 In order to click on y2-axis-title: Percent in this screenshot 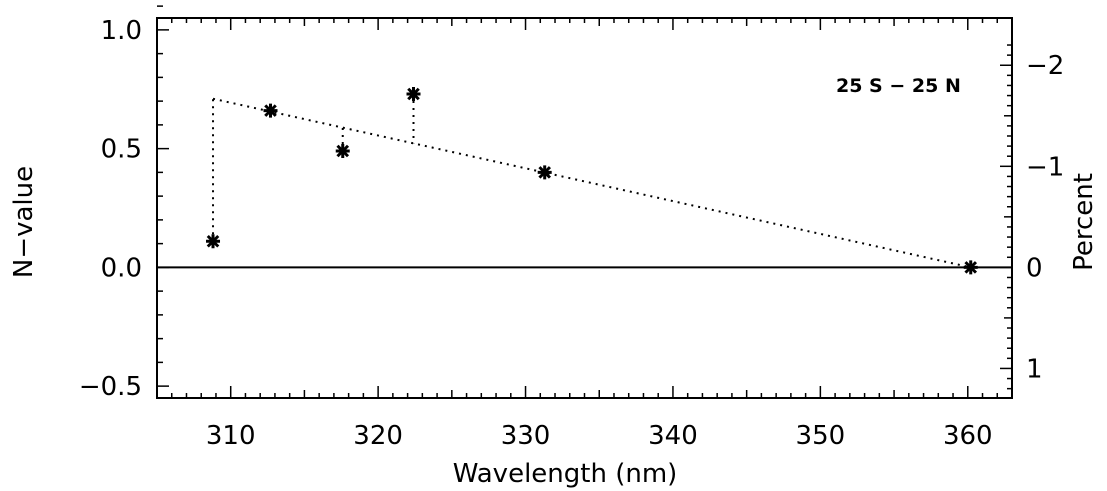, I will do `click(1084, 222)`.